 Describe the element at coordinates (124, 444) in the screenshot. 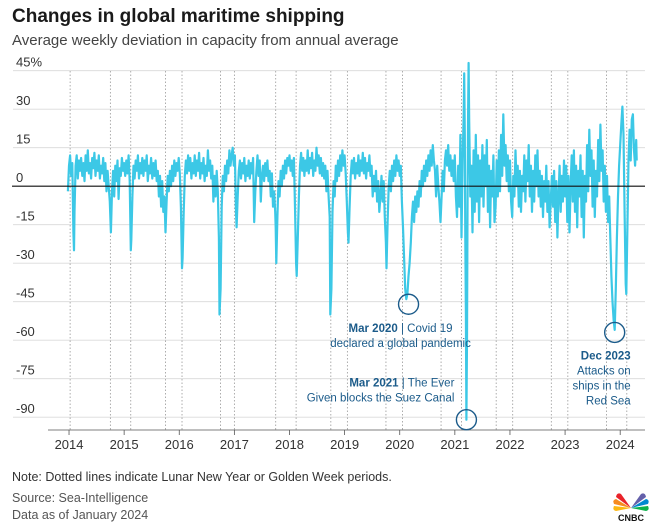

I see `x-tick-label: 2015` at that location.